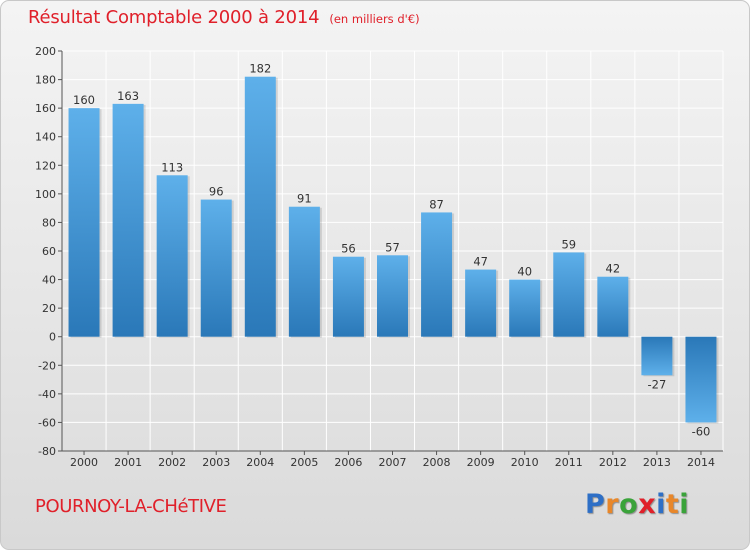 This screenshot has height=550, width=750. Describe the element at coordinates (128, 220) in the screenshot. I see `bar-2001` at that location.